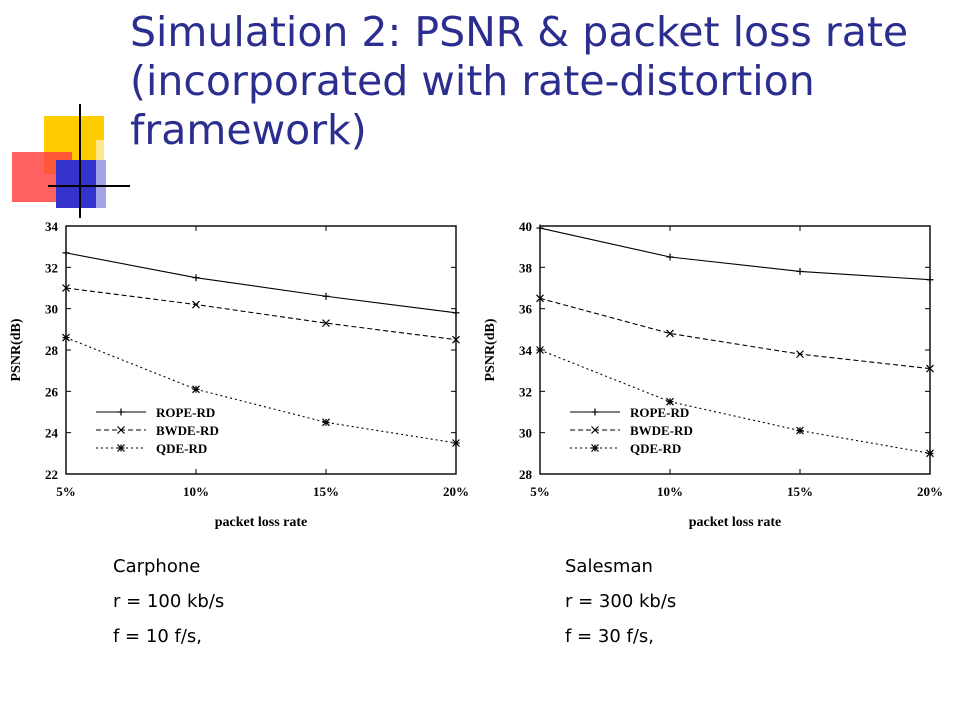  What do you see at coordinates (540, 491) in the screenshot?
I see `x-tick-label: 5%` at bounding box center [540, 491].